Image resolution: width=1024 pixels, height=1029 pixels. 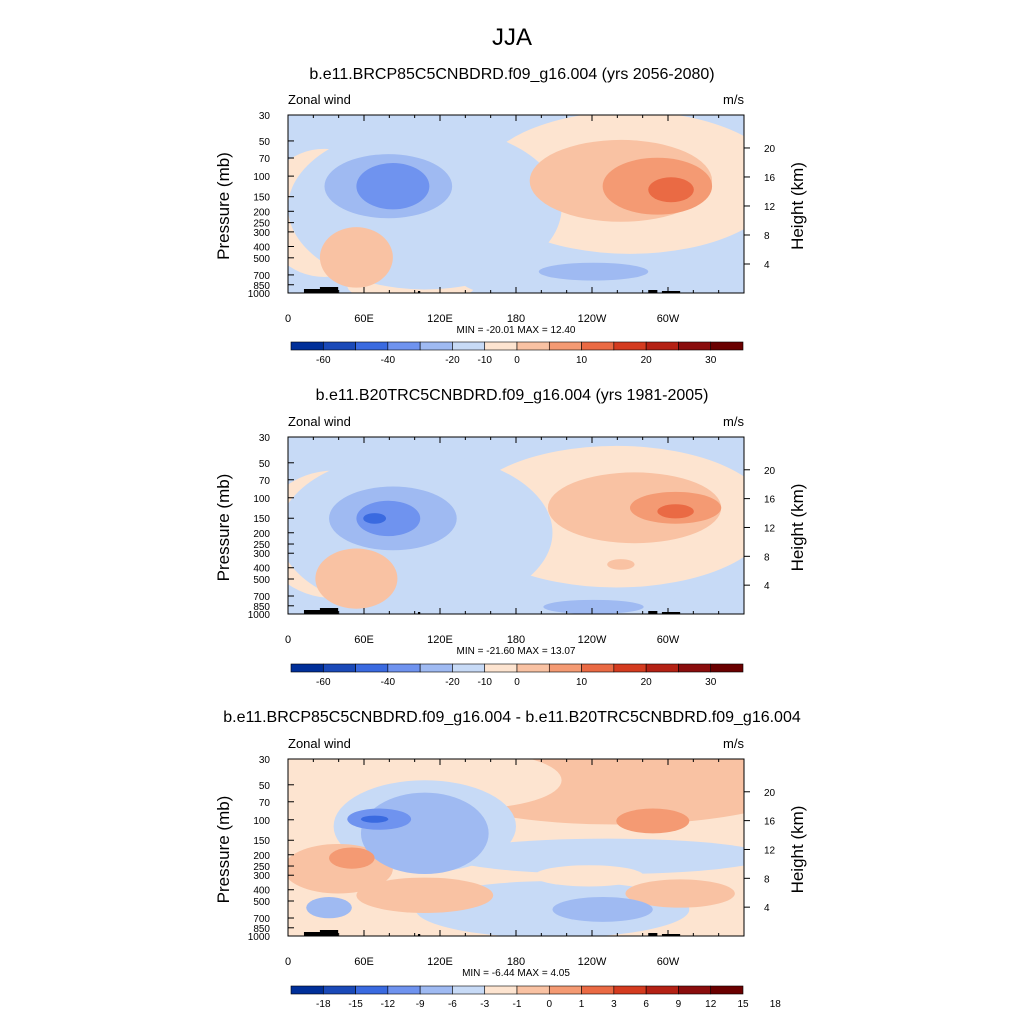 What do you see at coordinates (261, 198) in the screenshot?
I see `y-tick-label: 150` at bounding box center [261, 198].